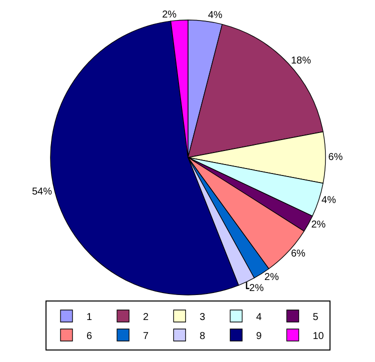 Image resolution: width=375 pixels, height=362 pixels. Describe the element at coordinates (146, 317) in the screenshot. I see `legend-label: 2` at that location.